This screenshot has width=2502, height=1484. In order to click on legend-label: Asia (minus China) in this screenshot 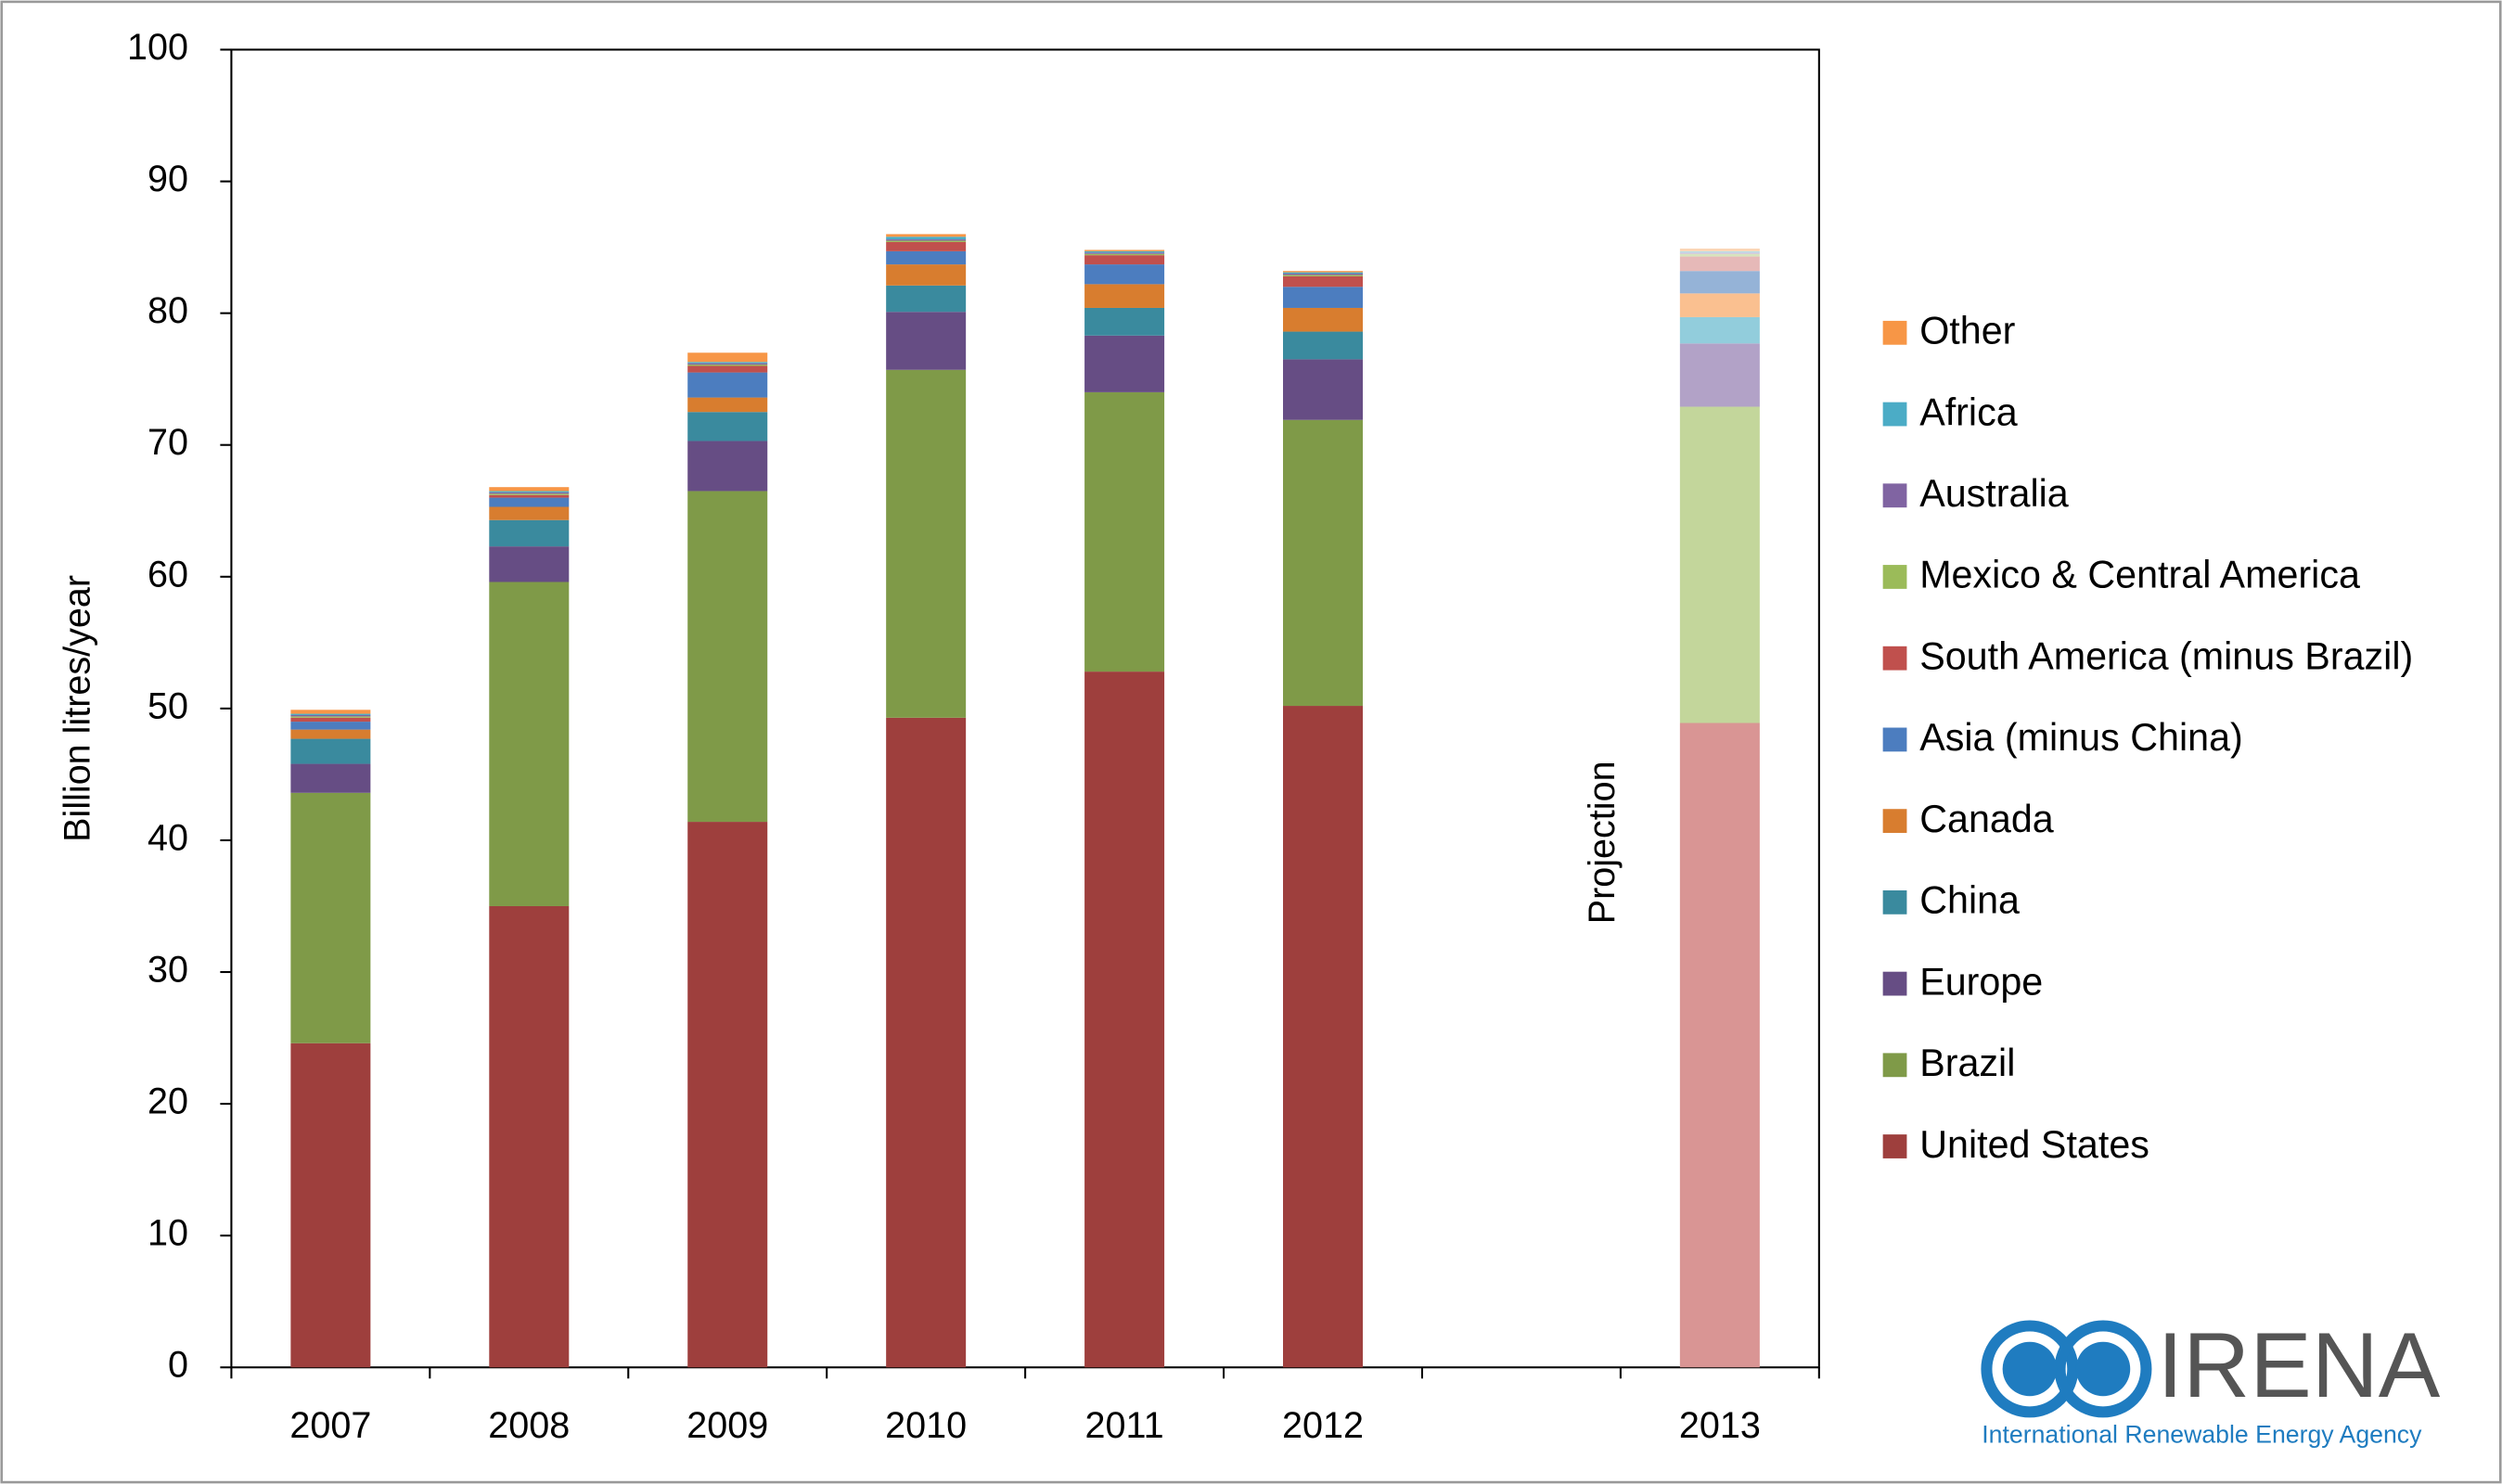, I will do `click(2081, 737)`.